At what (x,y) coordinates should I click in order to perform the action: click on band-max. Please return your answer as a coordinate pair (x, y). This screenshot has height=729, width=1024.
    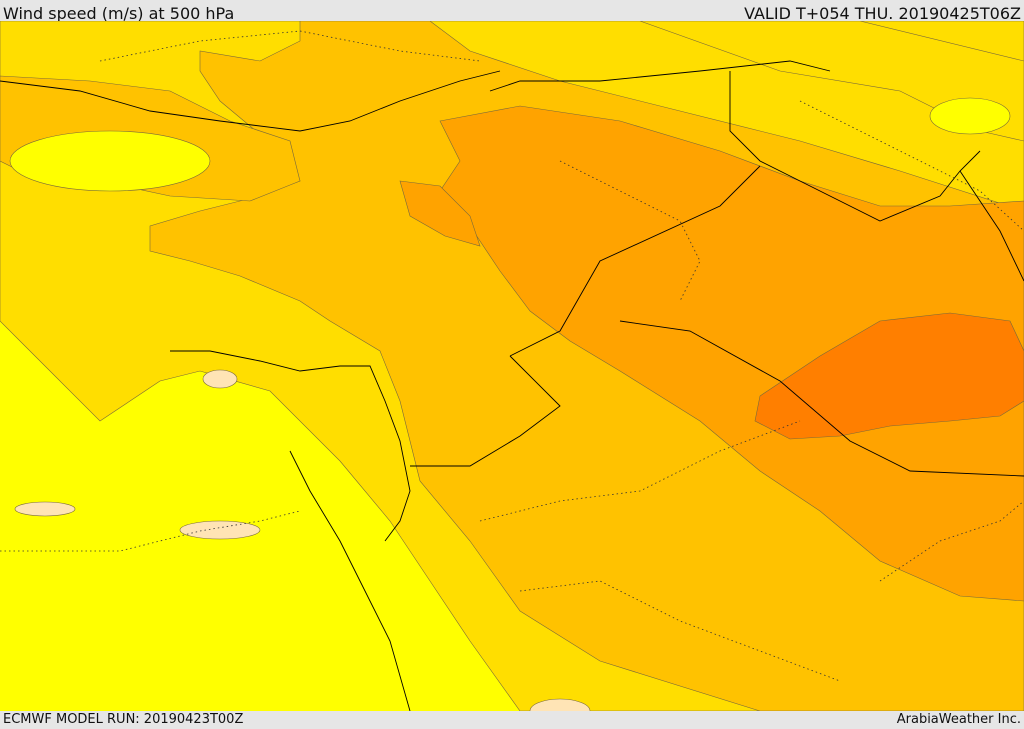
    Looking at the image, I should click on (889, 376).